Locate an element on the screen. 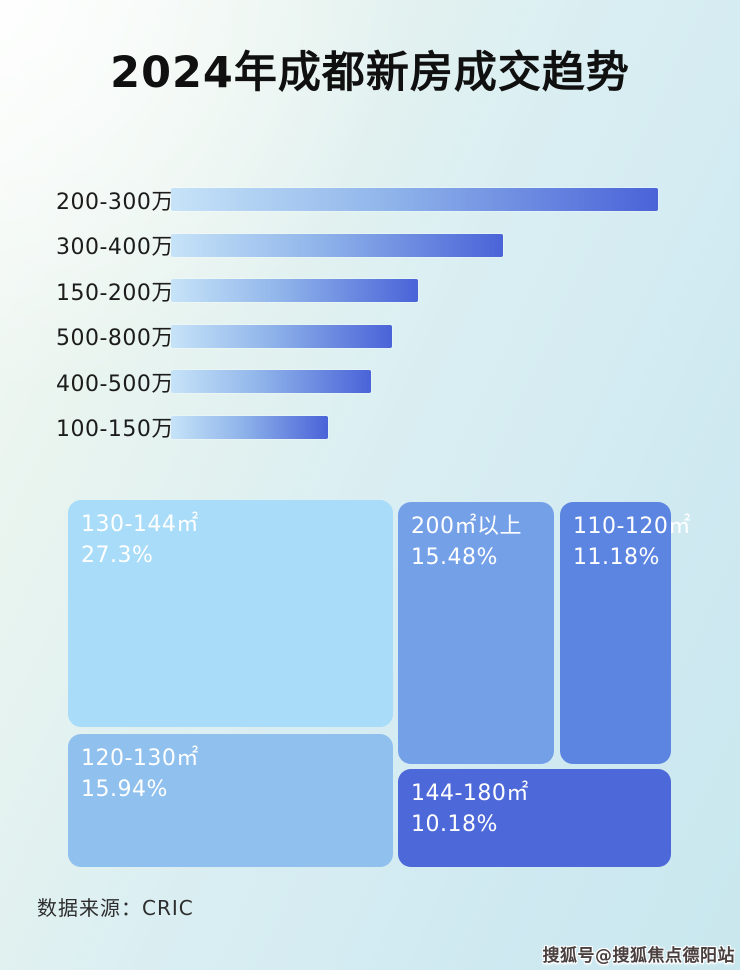  treemap-tile-value: 11.18% is located at coordinates (616, 557).